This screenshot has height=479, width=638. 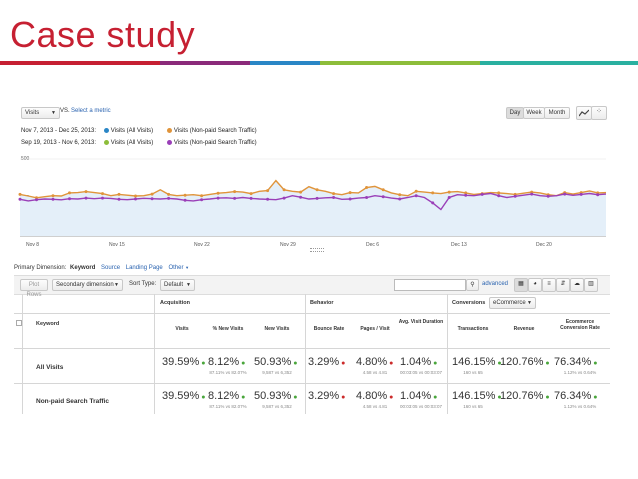 What do you see at coordinates (584, 113) in the screenshot?
I see `chart-type-button` at bounding box center [584, 113].